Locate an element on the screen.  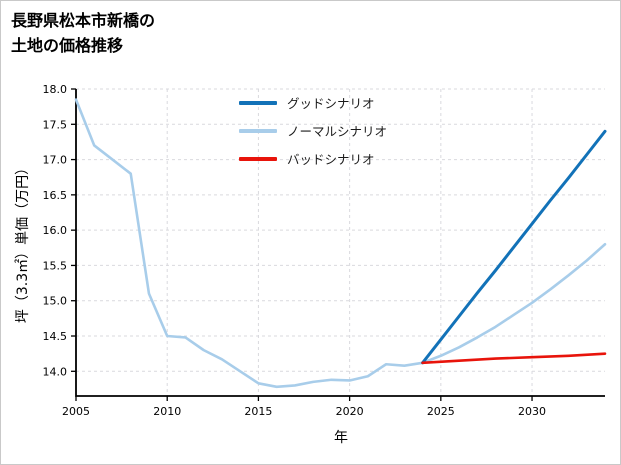
legend-label: バッドシナリオ is located at coordinates (331, 159).